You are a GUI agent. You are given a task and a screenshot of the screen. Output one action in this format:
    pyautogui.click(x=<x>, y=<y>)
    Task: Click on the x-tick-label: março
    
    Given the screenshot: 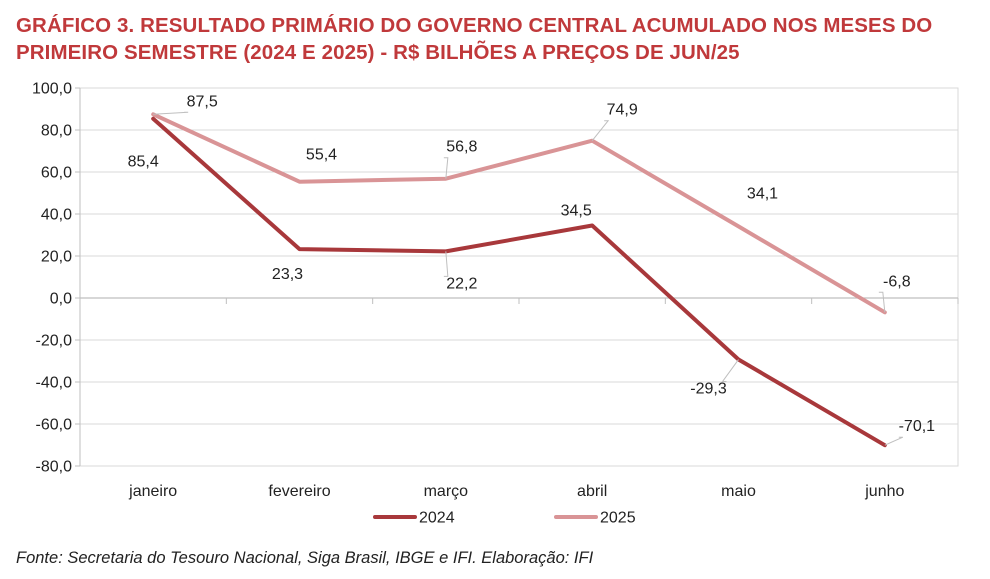 What is the action you would take?
    pyautogui.click(x=446, y=491)
    